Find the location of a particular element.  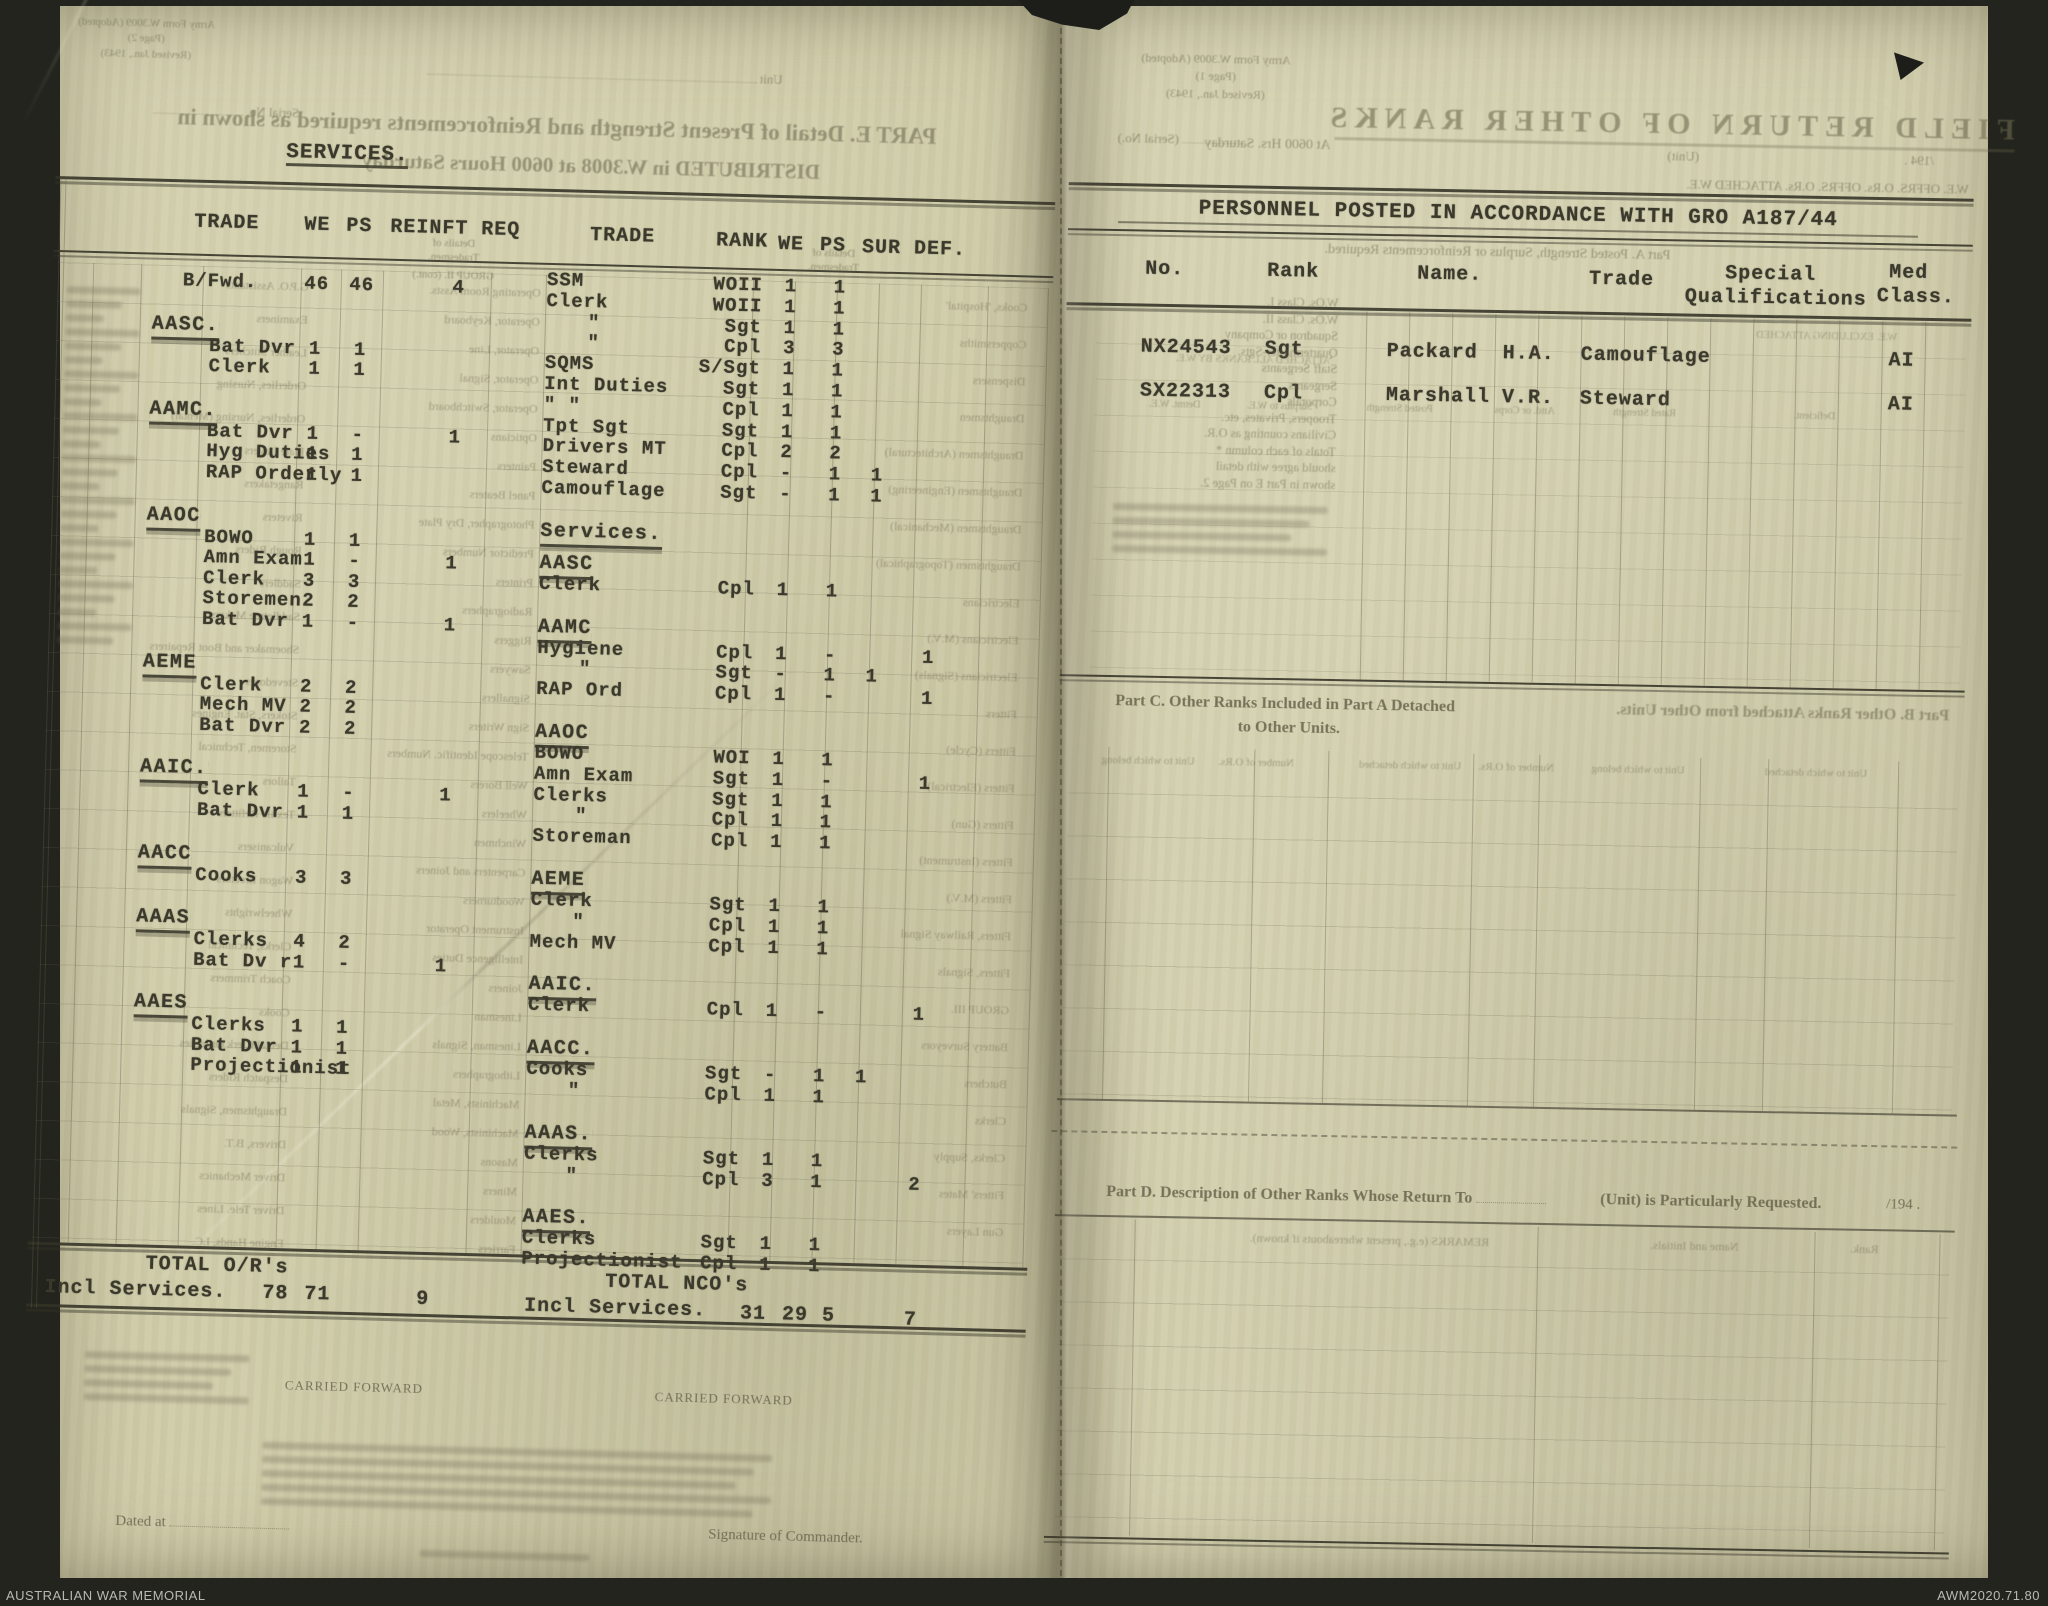

nco-total-sur: 5 is located at coordinates (828, 1316).